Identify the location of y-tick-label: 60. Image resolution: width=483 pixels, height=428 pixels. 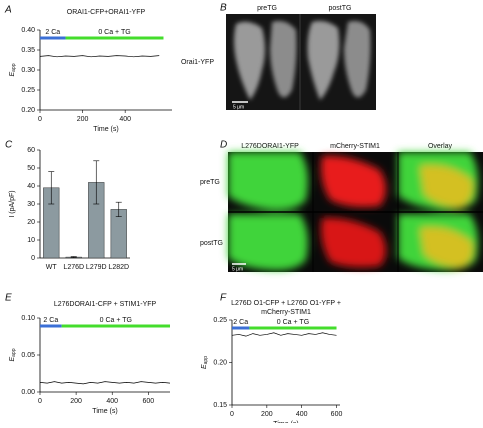
(31, 150).